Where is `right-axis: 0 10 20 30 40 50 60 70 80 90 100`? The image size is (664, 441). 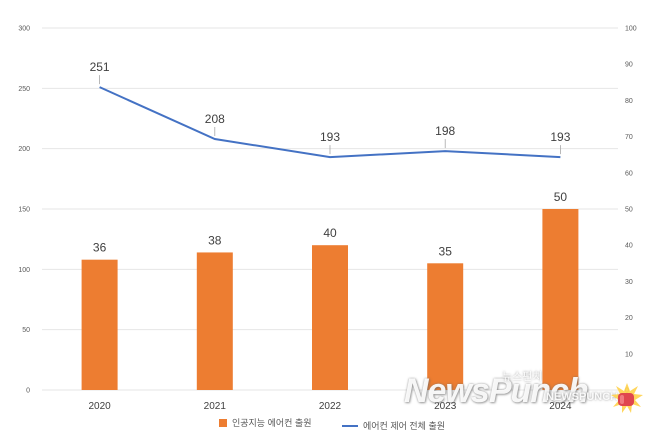 right-axis: 0 10 20 30 40 50 60 70 80 90 100 is located at coordinates (631, 210).